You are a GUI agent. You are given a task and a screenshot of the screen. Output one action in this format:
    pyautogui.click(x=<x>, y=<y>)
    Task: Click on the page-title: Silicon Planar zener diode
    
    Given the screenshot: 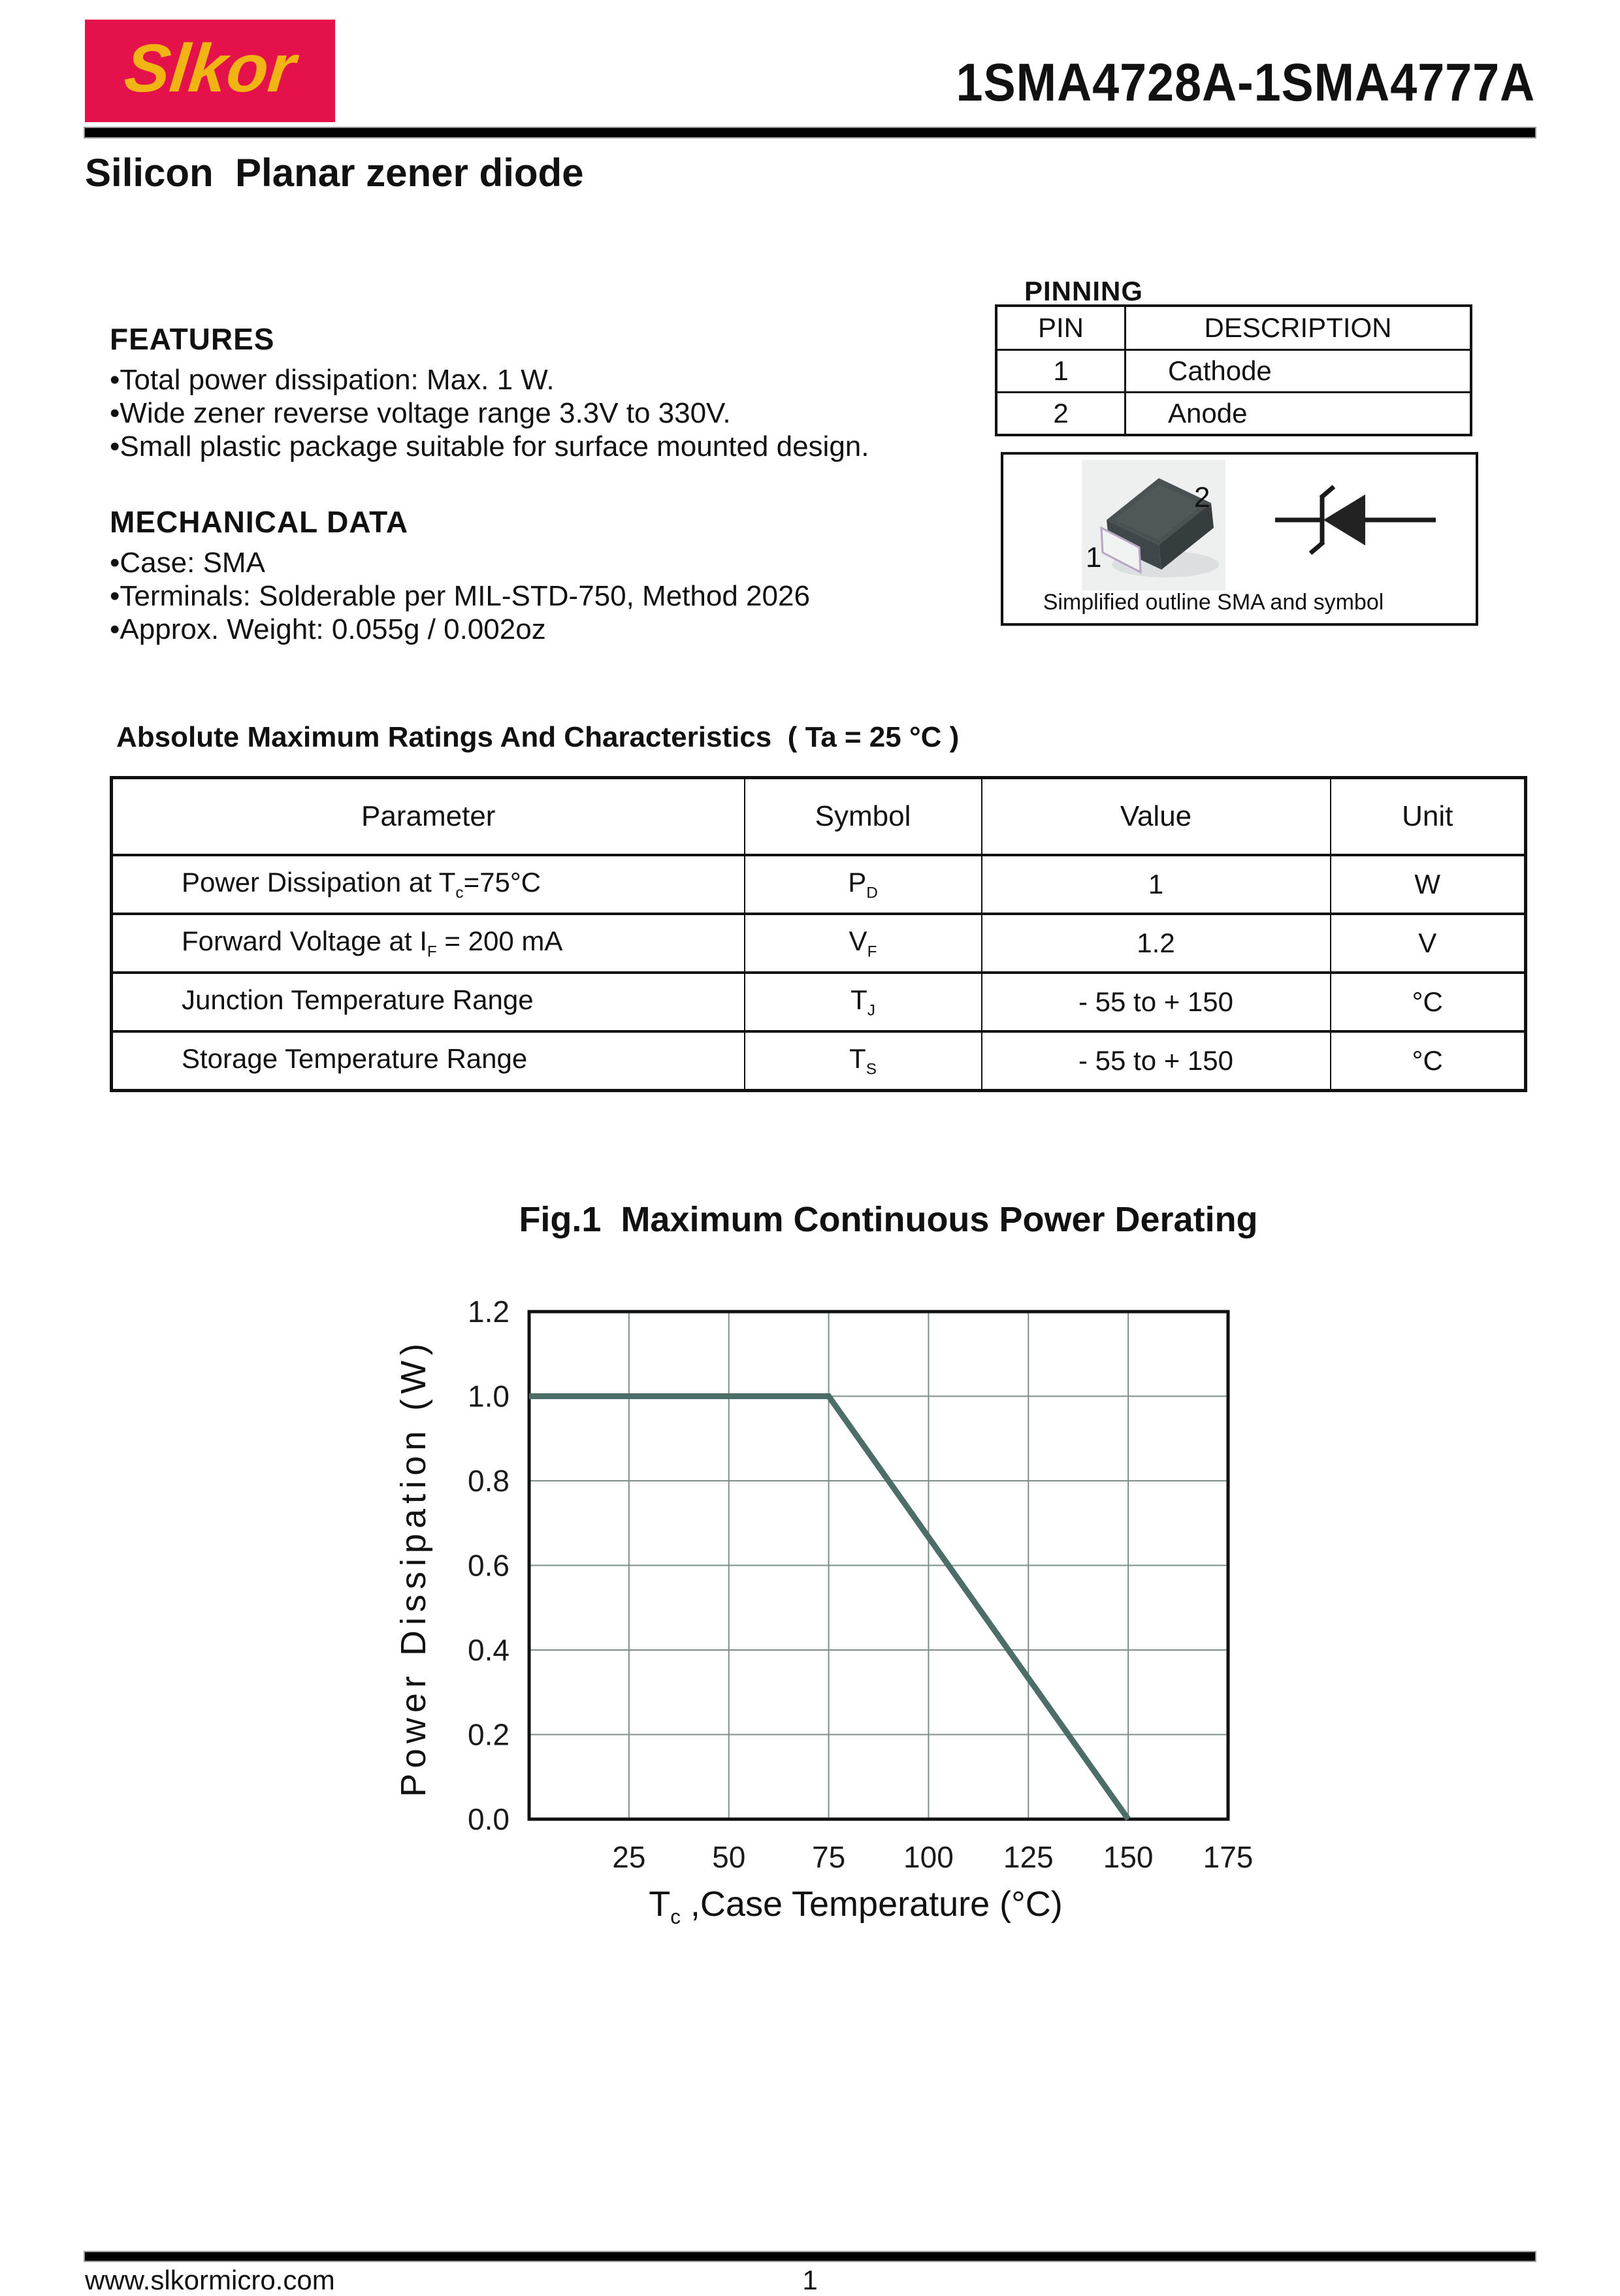 What is the action you would take?
    pyautogui.click(x=334, y=173)
    